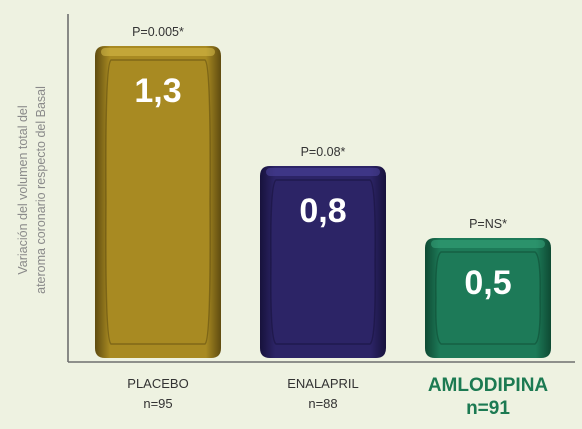  What do you see at coordinates (322, 211) in the screenshot?
I see `value-label-enalapril: 0,8` at bounding box center [322, 211].